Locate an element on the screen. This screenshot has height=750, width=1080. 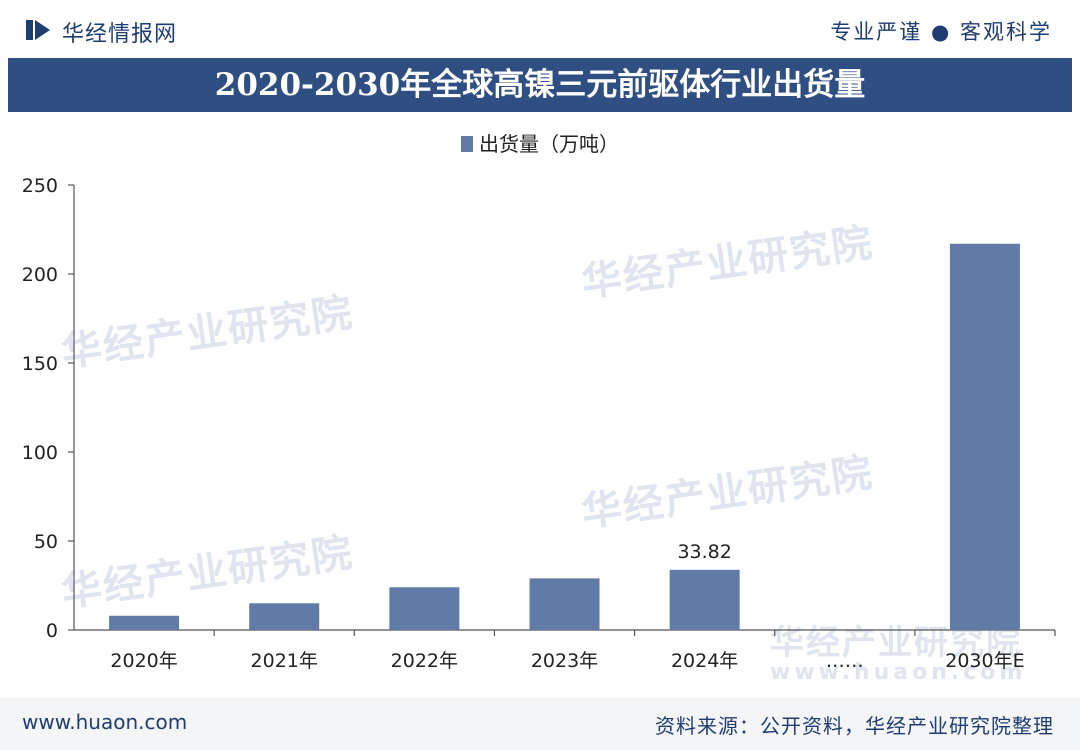
huajing-logo-icon is located at coordinates (38, 30).